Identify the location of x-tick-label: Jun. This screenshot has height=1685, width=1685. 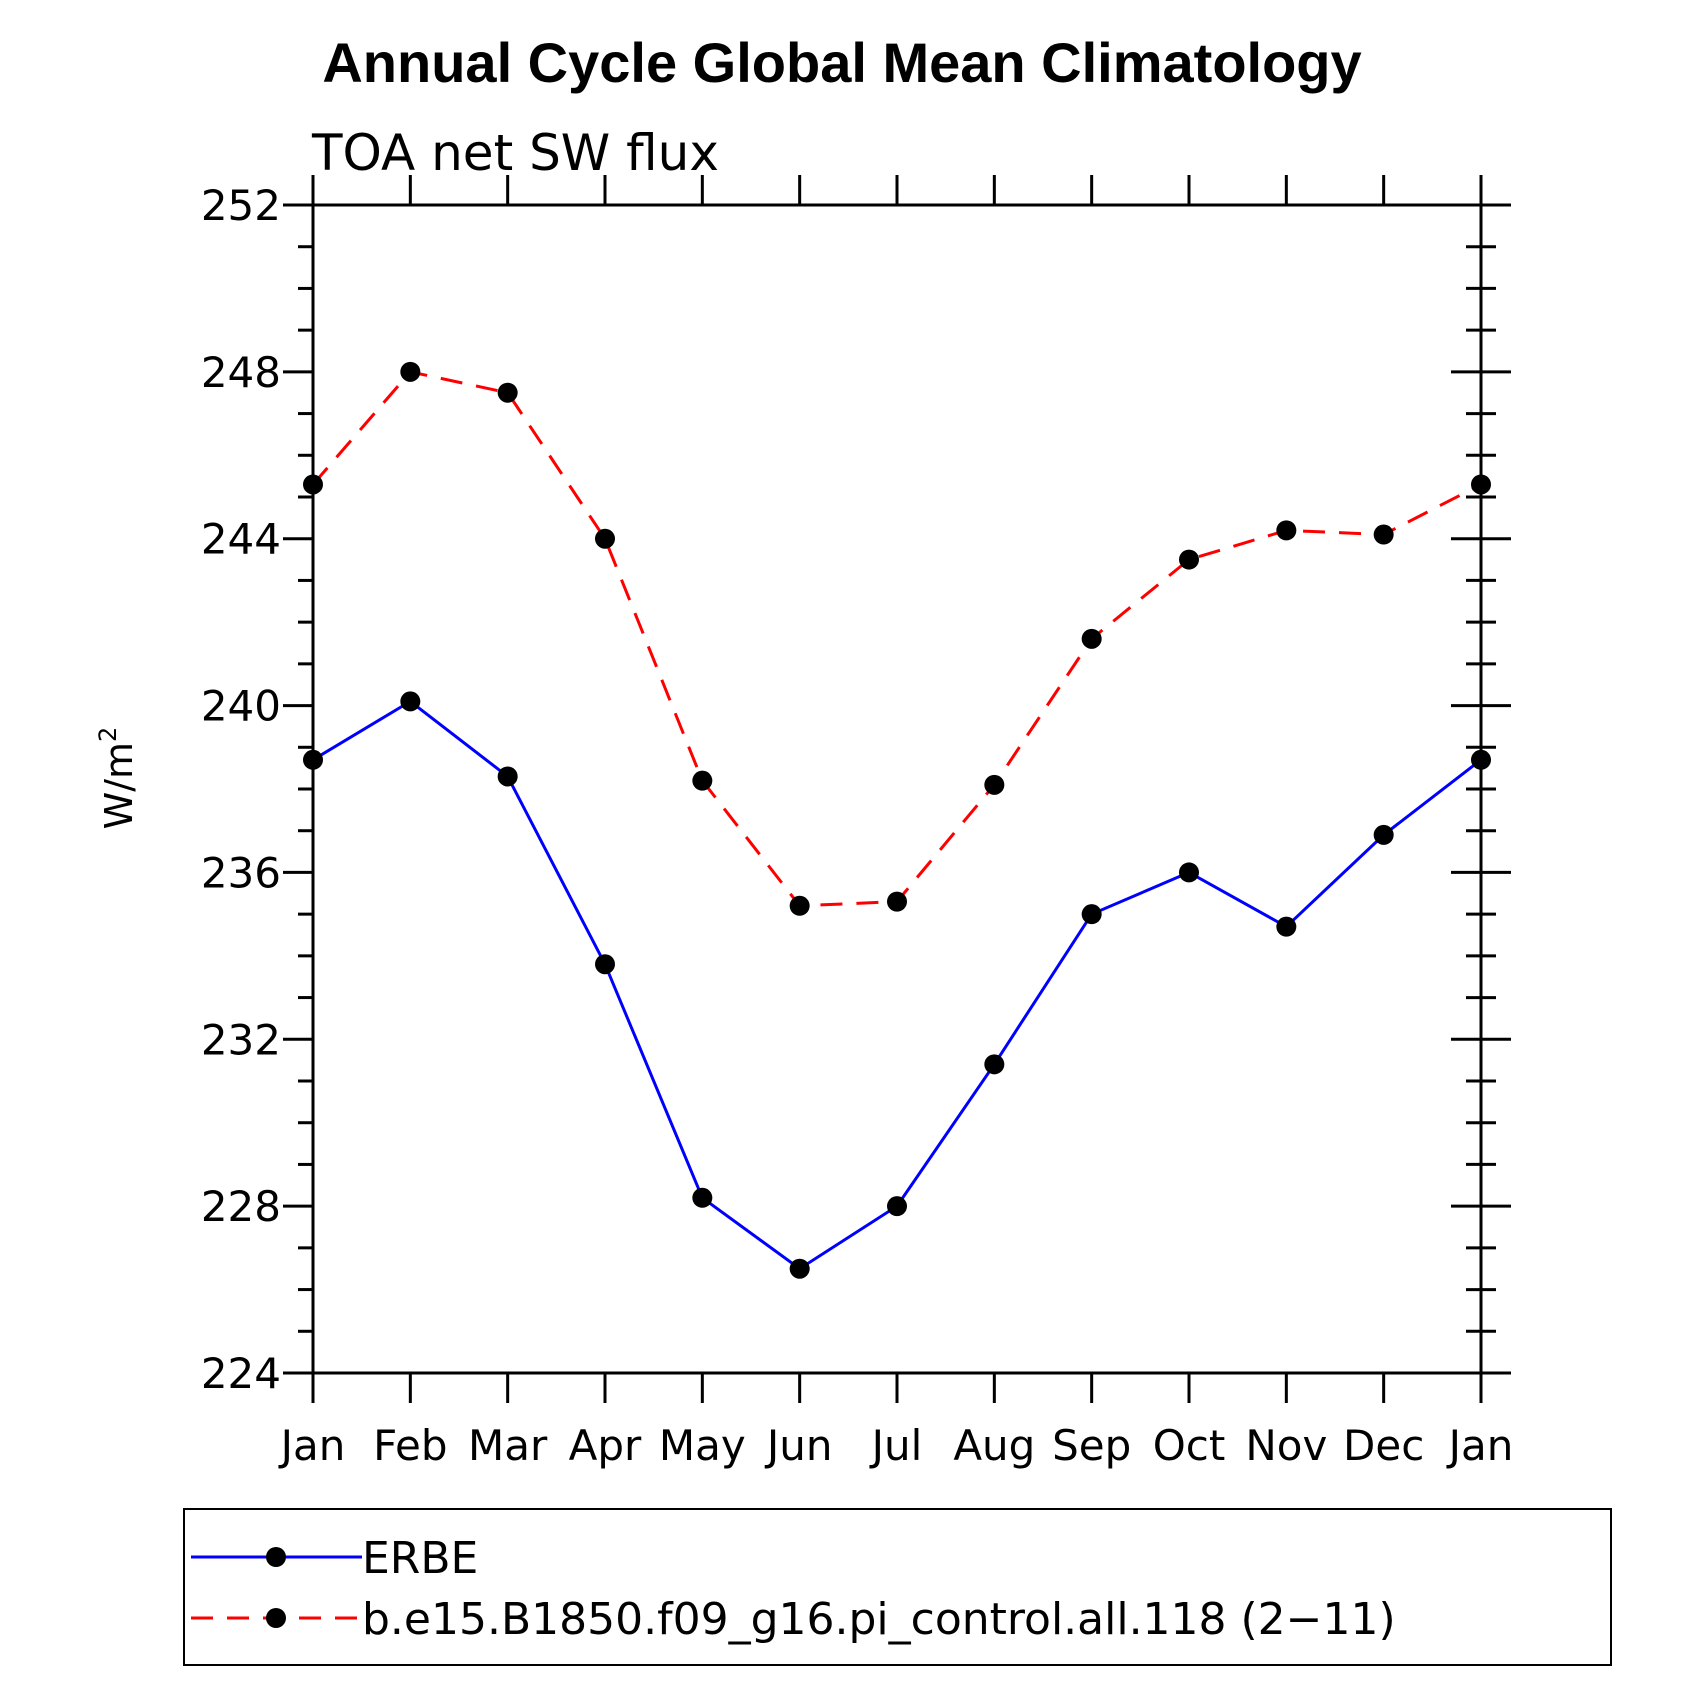
(798, 1445).